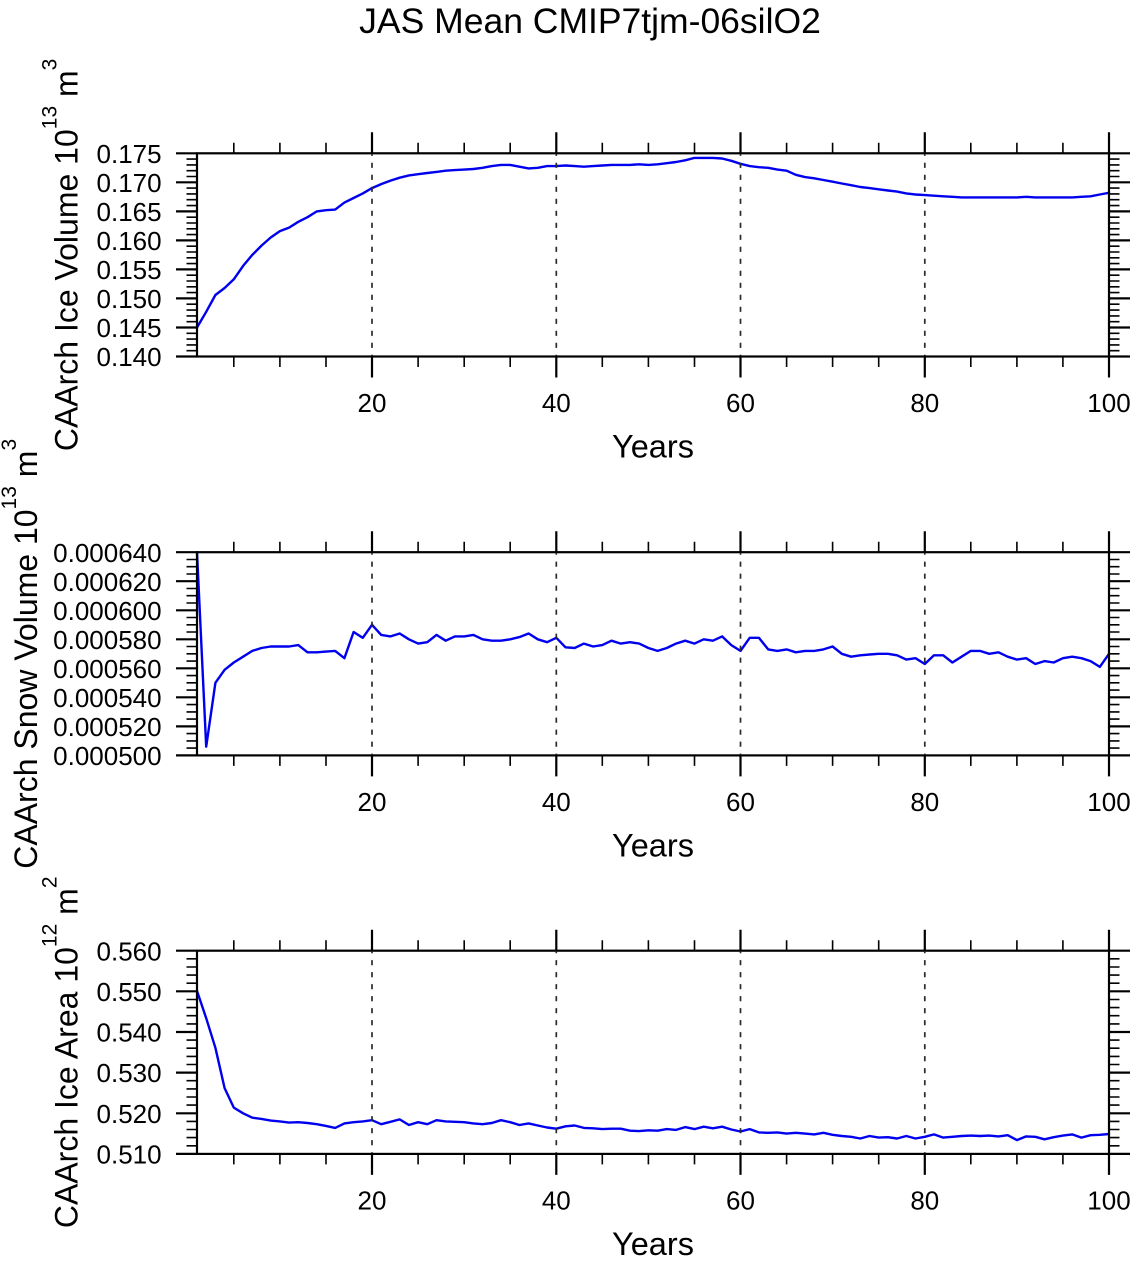  I want to click on svg-text: 0.000640, so click(107, 553).